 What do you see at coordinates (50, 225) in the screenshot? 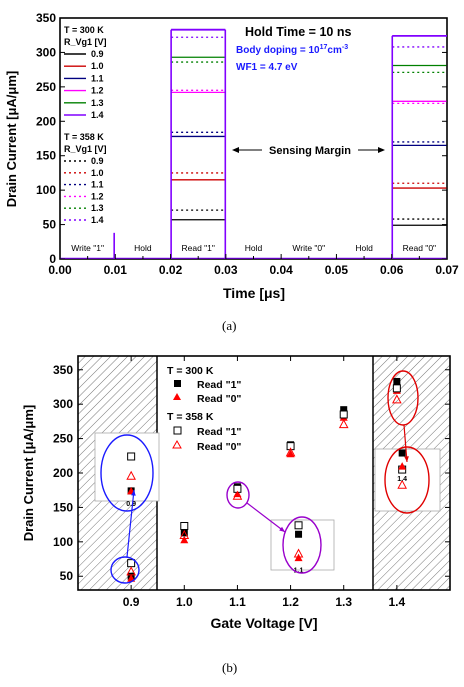
I see `chart-a-ytick-label-1: 50` at bounding box center [50, 225].